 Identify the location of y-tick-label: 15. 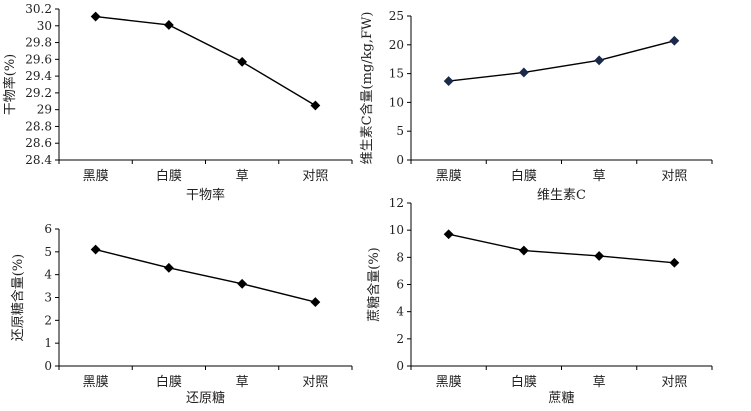
(396, 74).